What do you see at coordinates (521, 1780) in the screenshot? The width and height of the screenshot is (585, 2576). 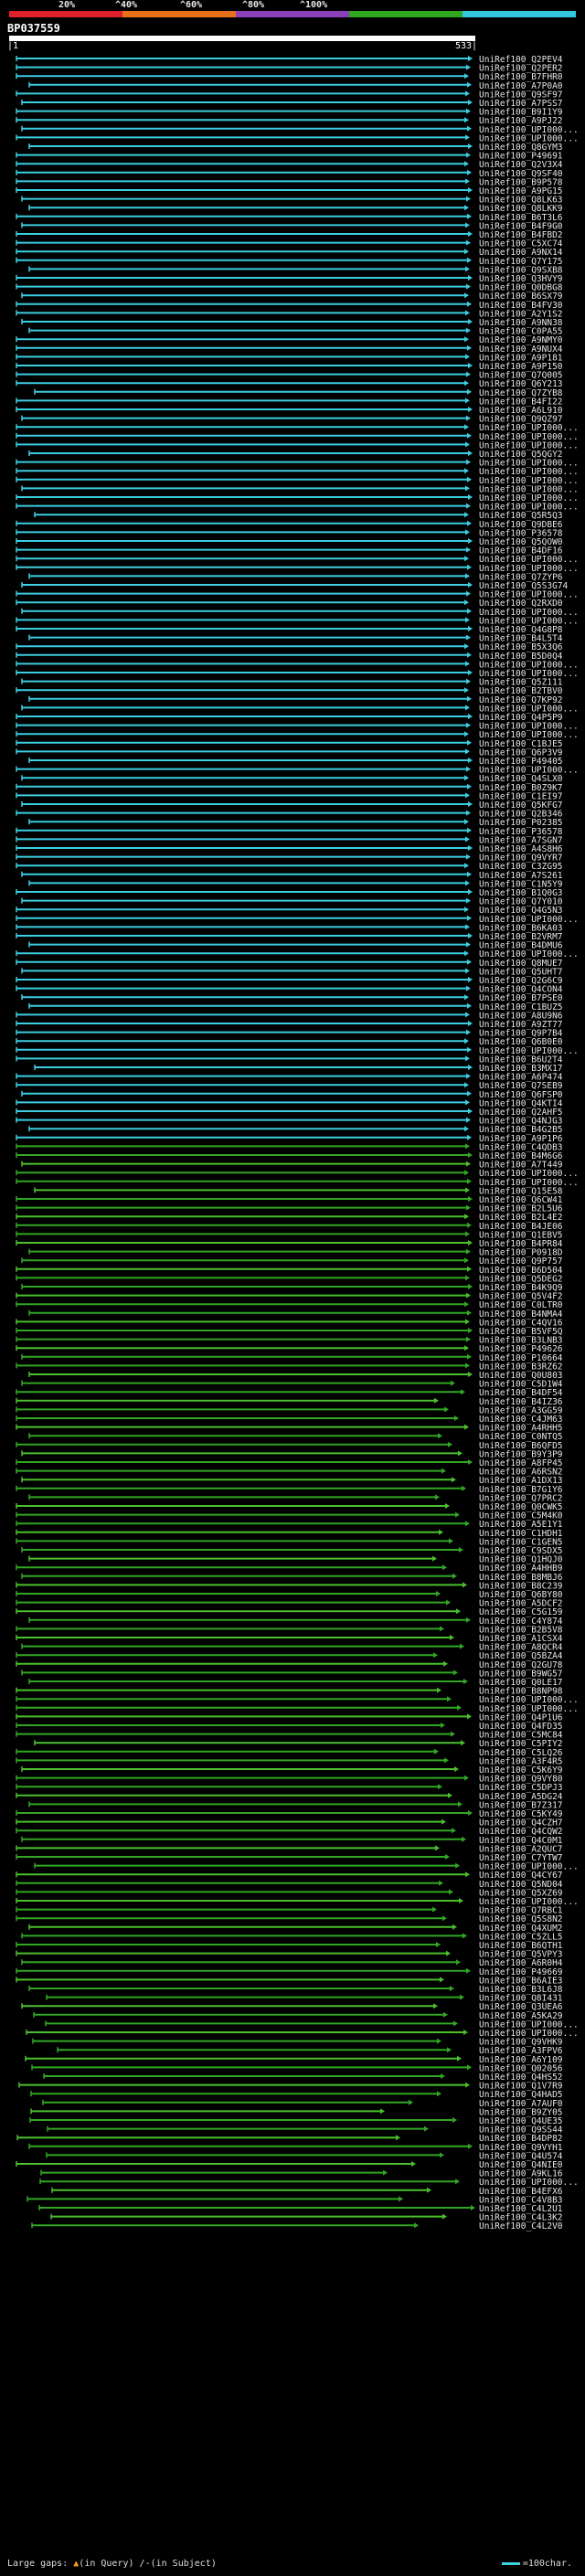 I see `hit-label: UniRef100_Q9VY80` at bounding box center [521, 1780].